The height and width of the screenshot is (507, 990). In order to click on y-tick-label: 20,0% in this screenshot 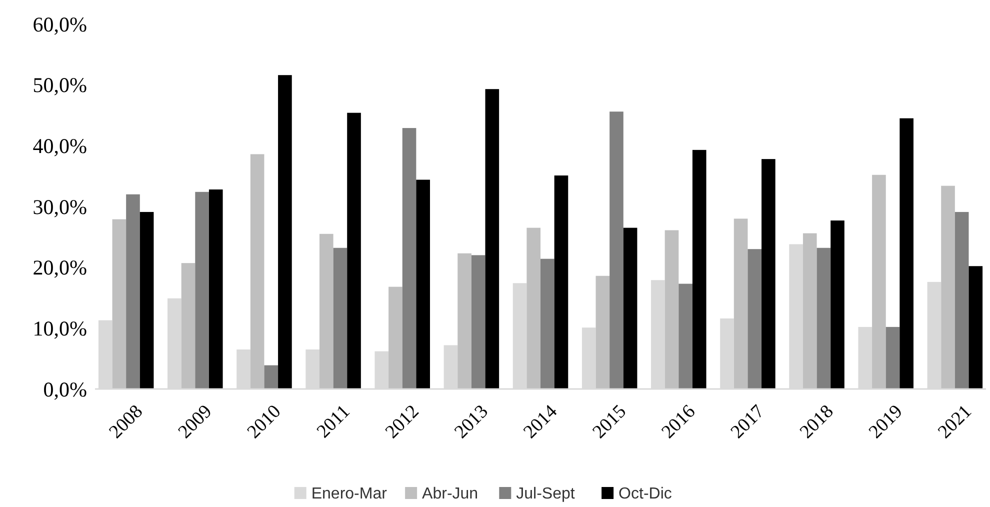, I will do `click(59, 268)`.